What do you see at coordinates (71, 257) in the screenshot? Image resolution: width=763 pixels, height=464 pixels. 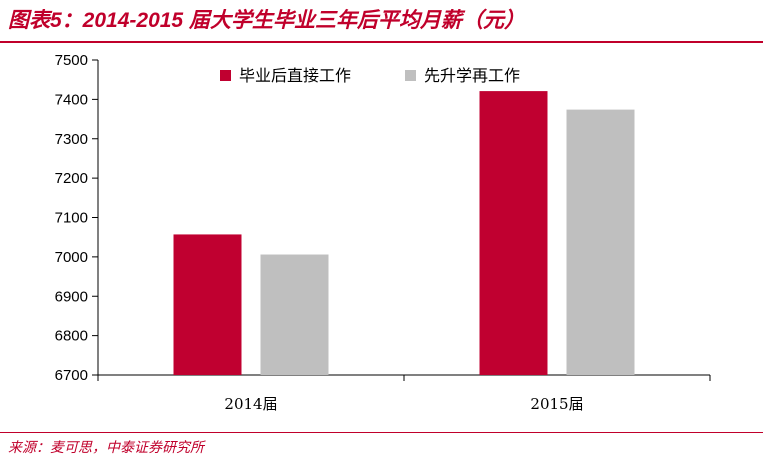 I see `y-tick-label: 7000` at bounding box center [71, 257].